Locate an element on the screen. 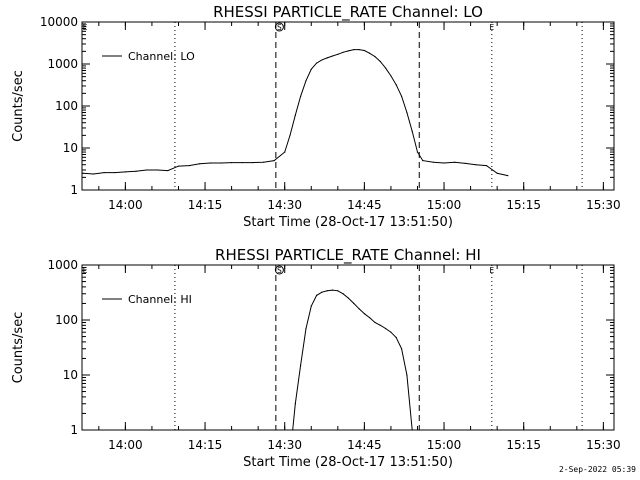 This screenshot has height=480, width=640. series-line is located at coordinates (352, 360).